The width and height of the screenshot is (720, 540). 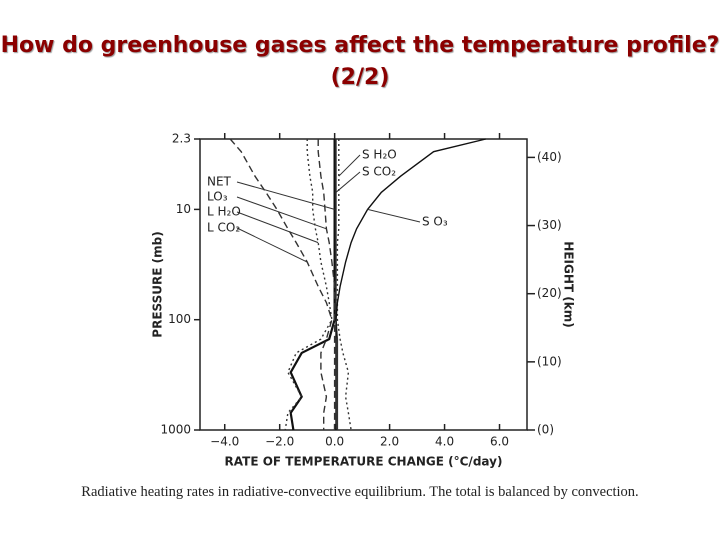 I want to click on y-tick-label: 10, so click(x=183, y=209).